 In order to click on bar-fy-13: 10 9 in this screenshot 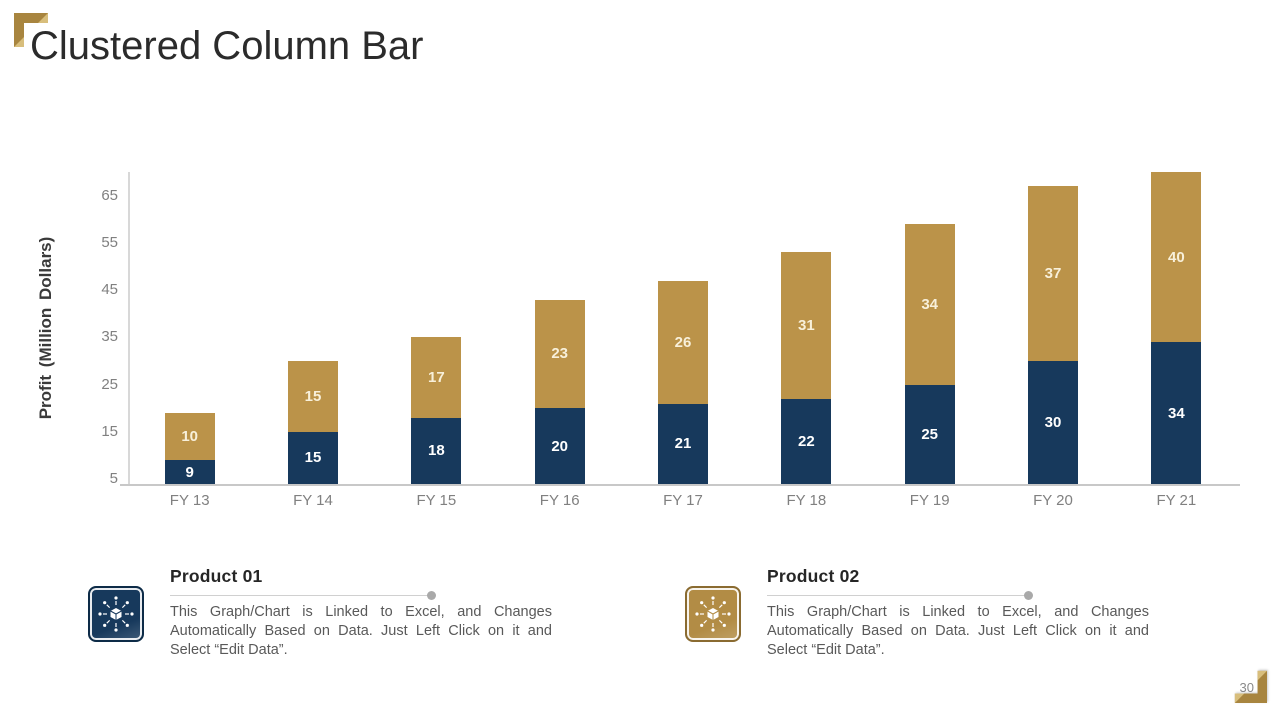, I will do `click(189, 448)`.